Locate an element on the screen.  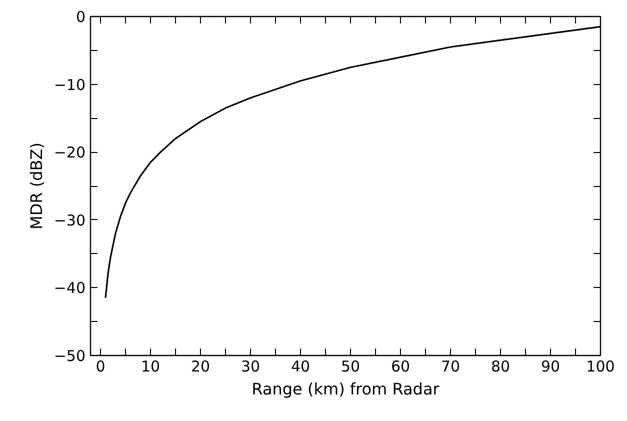
x-tick-label: 70 is located at coordinates (450, 367).